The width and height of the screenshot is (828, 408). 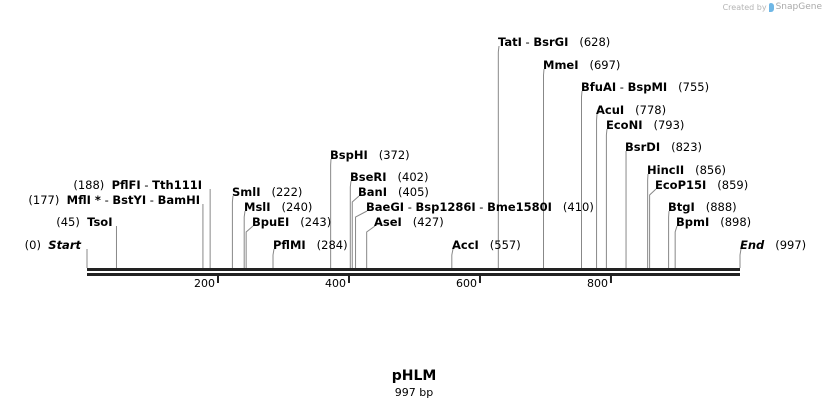 I want to click on enzyme-label: BfuAI - BspMI (755), so click(x=645, y=87).